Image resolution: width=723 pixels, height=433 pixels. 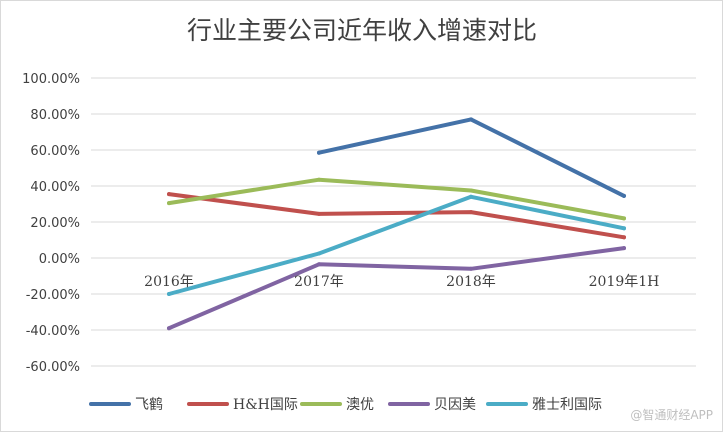 What do you see at coordinates (53, 295) in the screenshot?
I see `y-tick-label: -20.00%` at bounding box center [53, 295].